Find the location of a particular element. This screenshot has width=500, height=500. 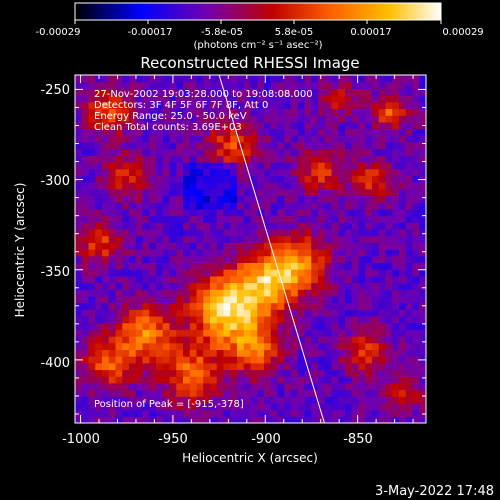

render-timestamp: 3-May-2022 17:48 is located at coordinates (434, 491).